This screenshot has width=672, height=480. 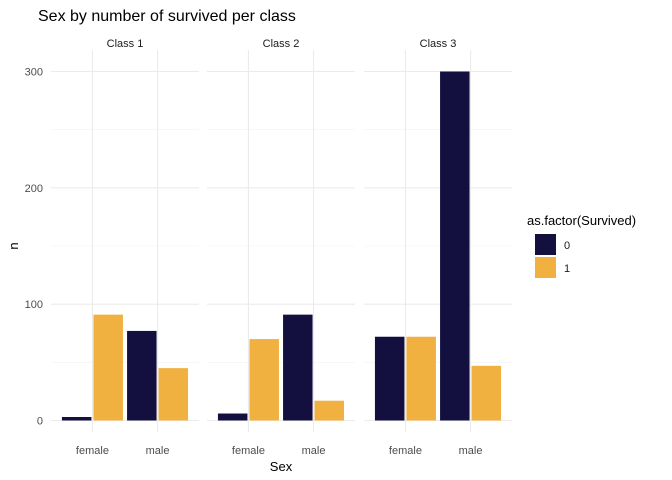 What do you see at coordinates (34, 189) in the screenshot?
I see `y-tick-label: 200` at bounding box center [34, 189].